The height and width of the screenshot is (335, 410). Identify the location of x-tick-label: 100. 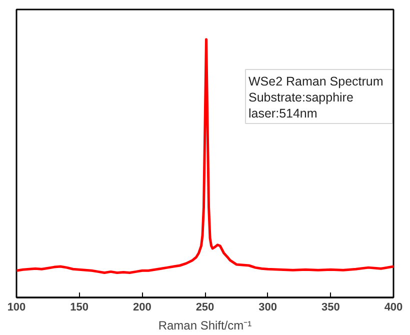
(16, 308).